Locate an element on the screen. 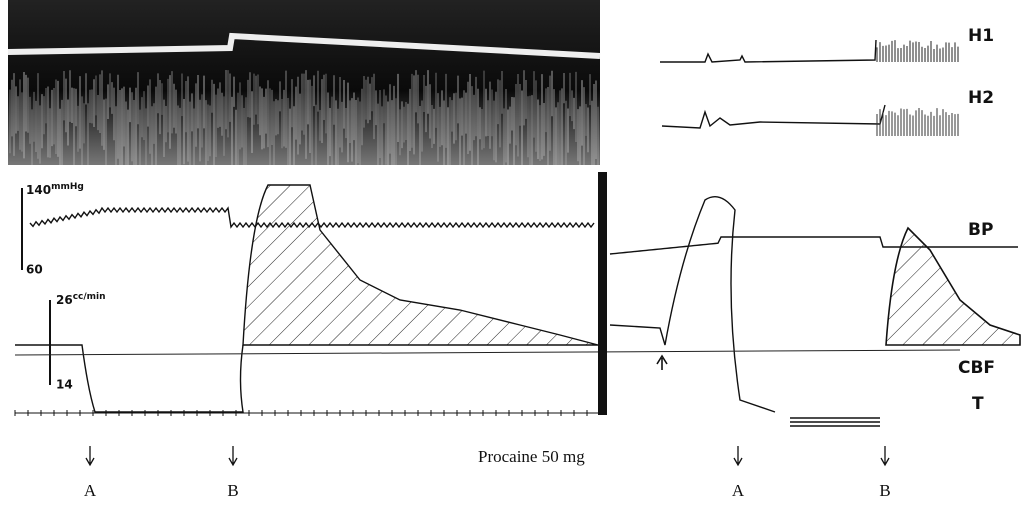 This screenshot has width=1027, height=508. drug-bar is located at coordinates (835, 422).